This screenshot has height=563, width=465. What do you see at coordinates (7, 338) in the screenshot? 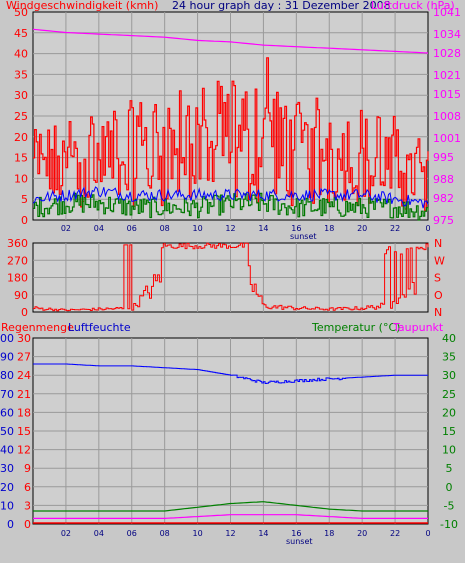
I see `y-humidity-tick-label: 100` at bounding box center [7, 338].